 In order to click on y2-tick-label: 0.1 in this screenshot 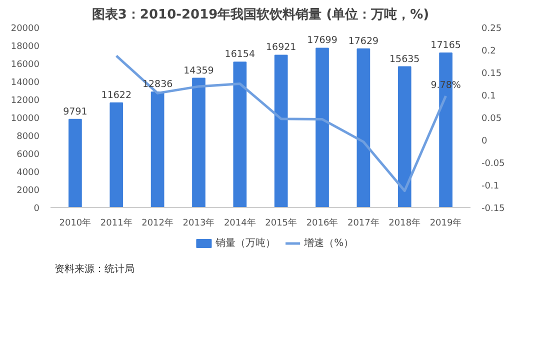, I will do `click(489, 97)`.